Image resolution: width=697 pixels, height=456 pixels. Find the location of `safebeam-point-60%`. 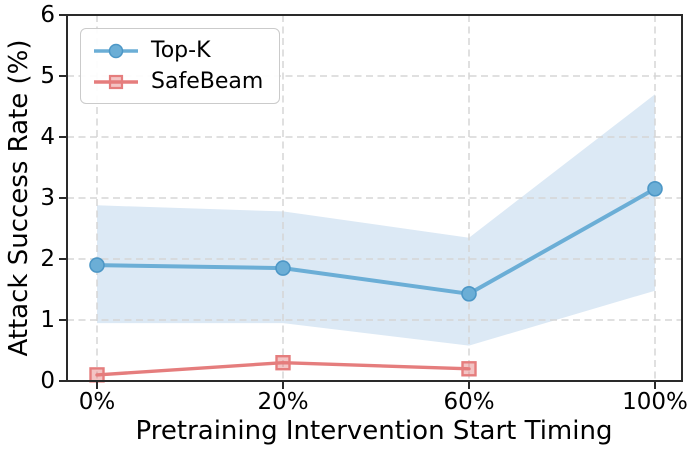

safebeam-point-60% is located at coordinates (469, 369).